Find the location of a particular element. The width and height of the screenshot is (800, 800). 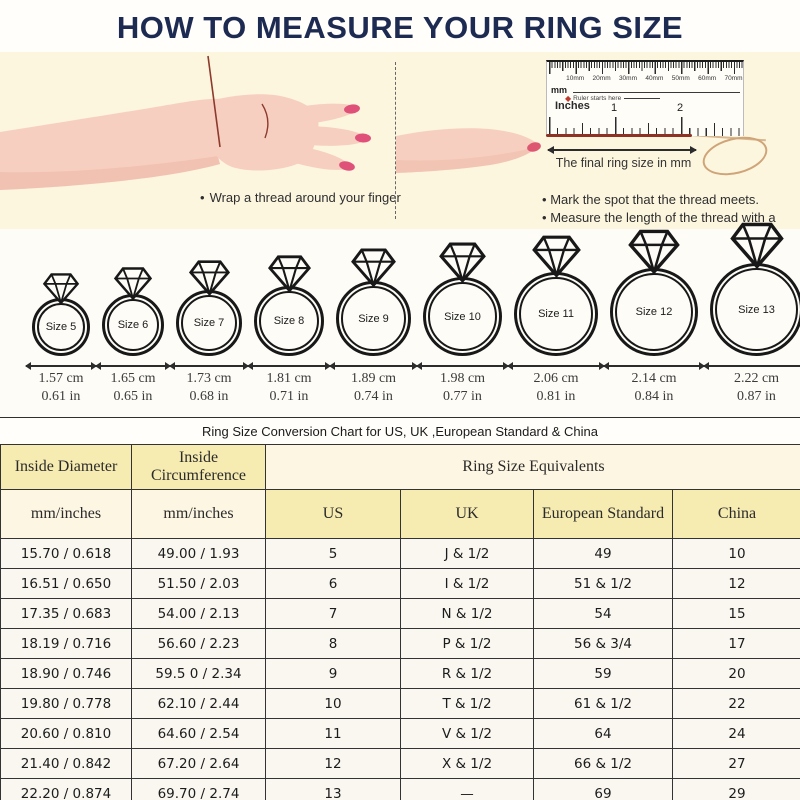

ring-diameter-in: 0.77 in is located at coordinates (462, 396).